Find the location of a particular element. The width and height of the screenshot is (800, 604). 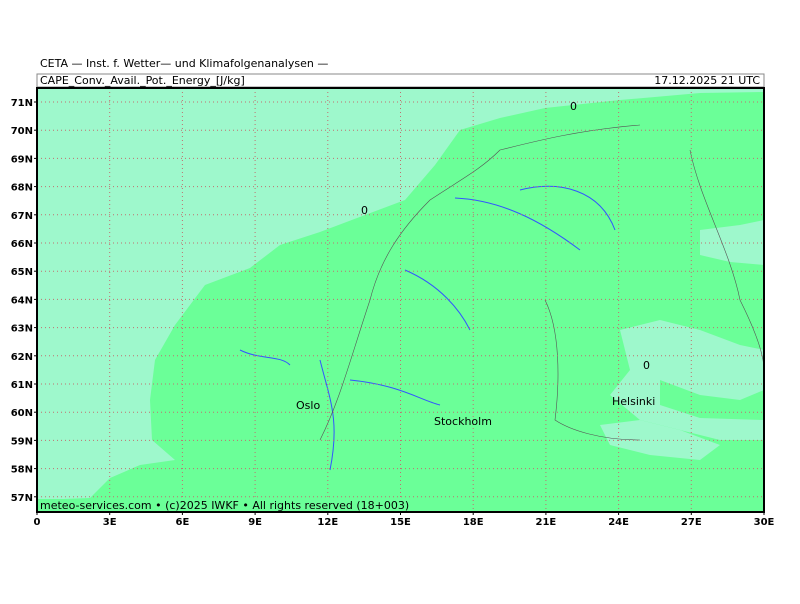

city-label: Helsinki is located at coordinates (633, 401).